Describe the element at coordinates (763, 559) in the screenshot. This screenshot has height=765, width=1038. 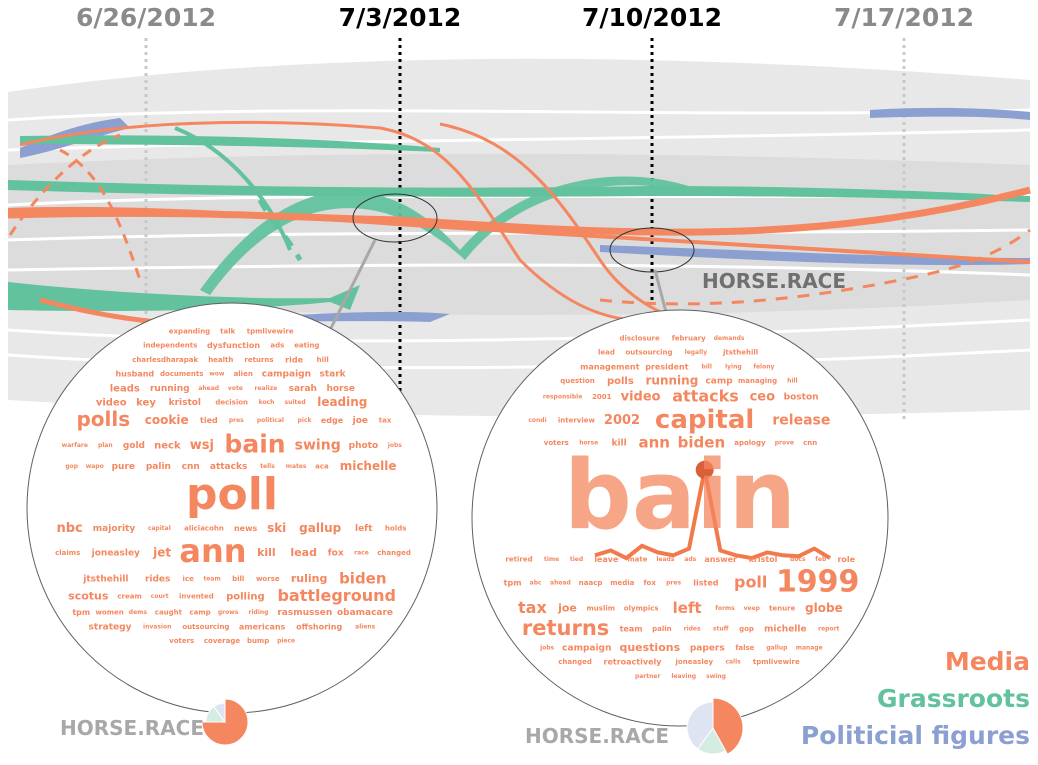
I see `cloud-word: kristol` at that location.